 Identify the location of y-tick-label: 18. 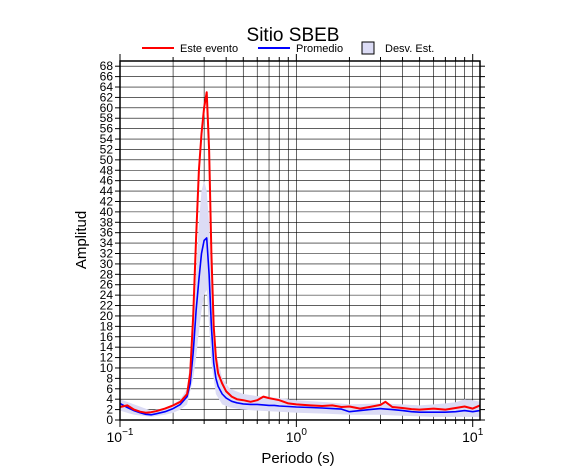
(107, 326).